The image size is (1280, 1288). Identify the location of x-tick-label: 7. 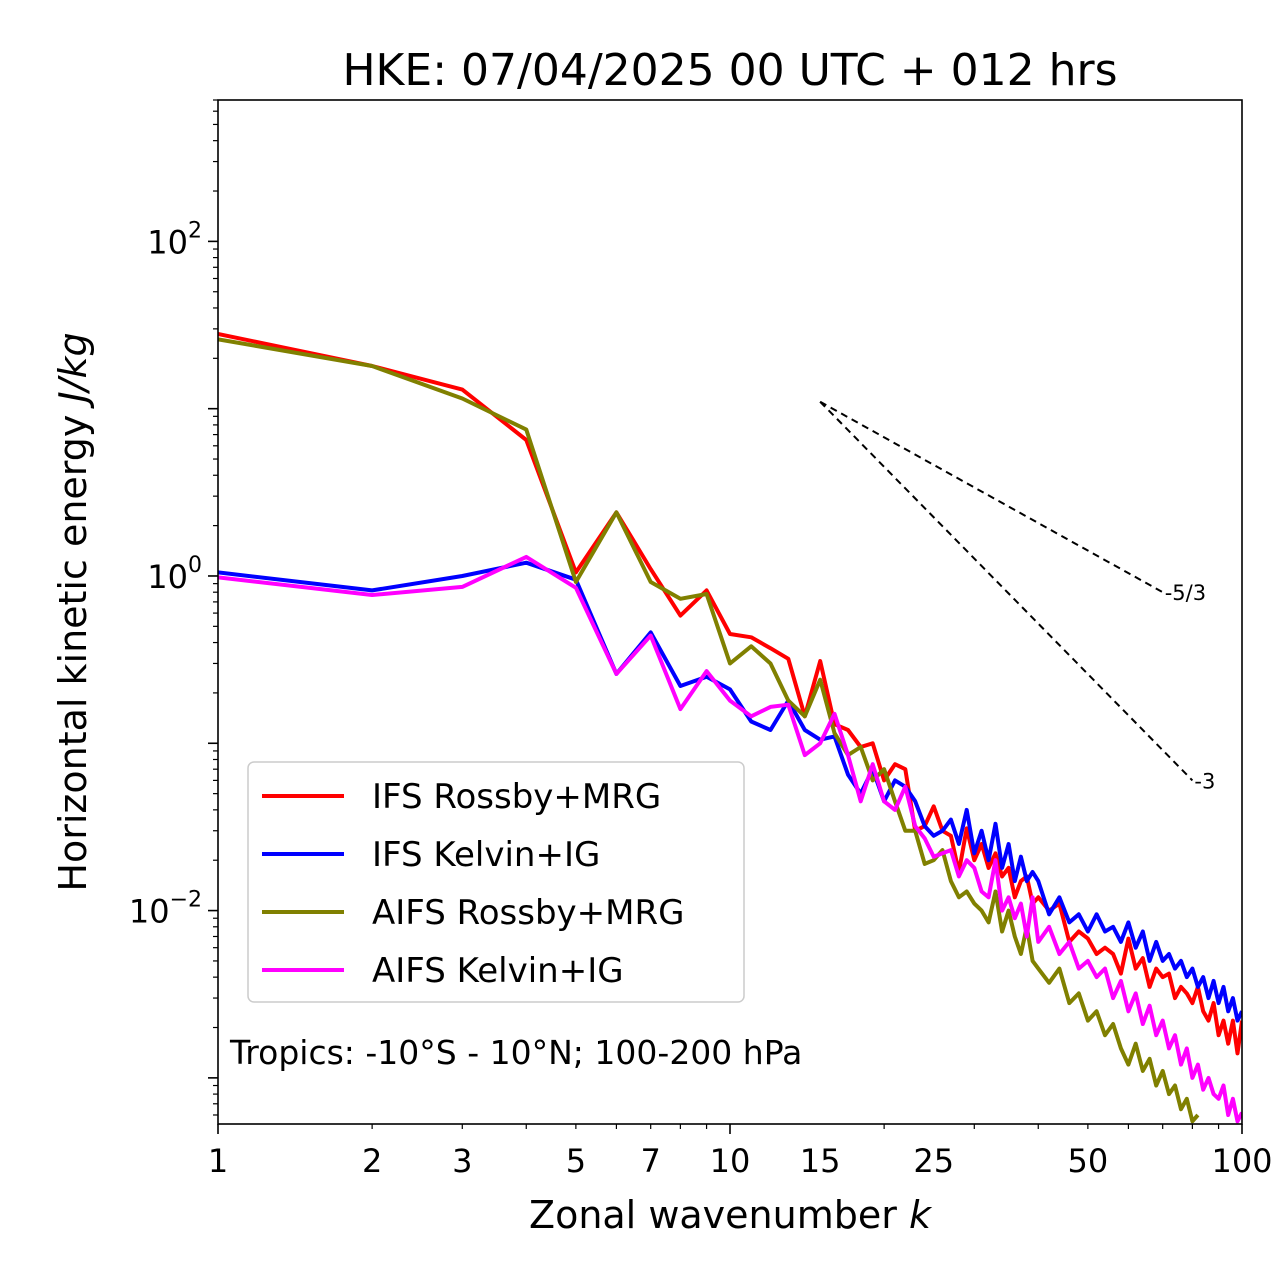
(651, 1161).